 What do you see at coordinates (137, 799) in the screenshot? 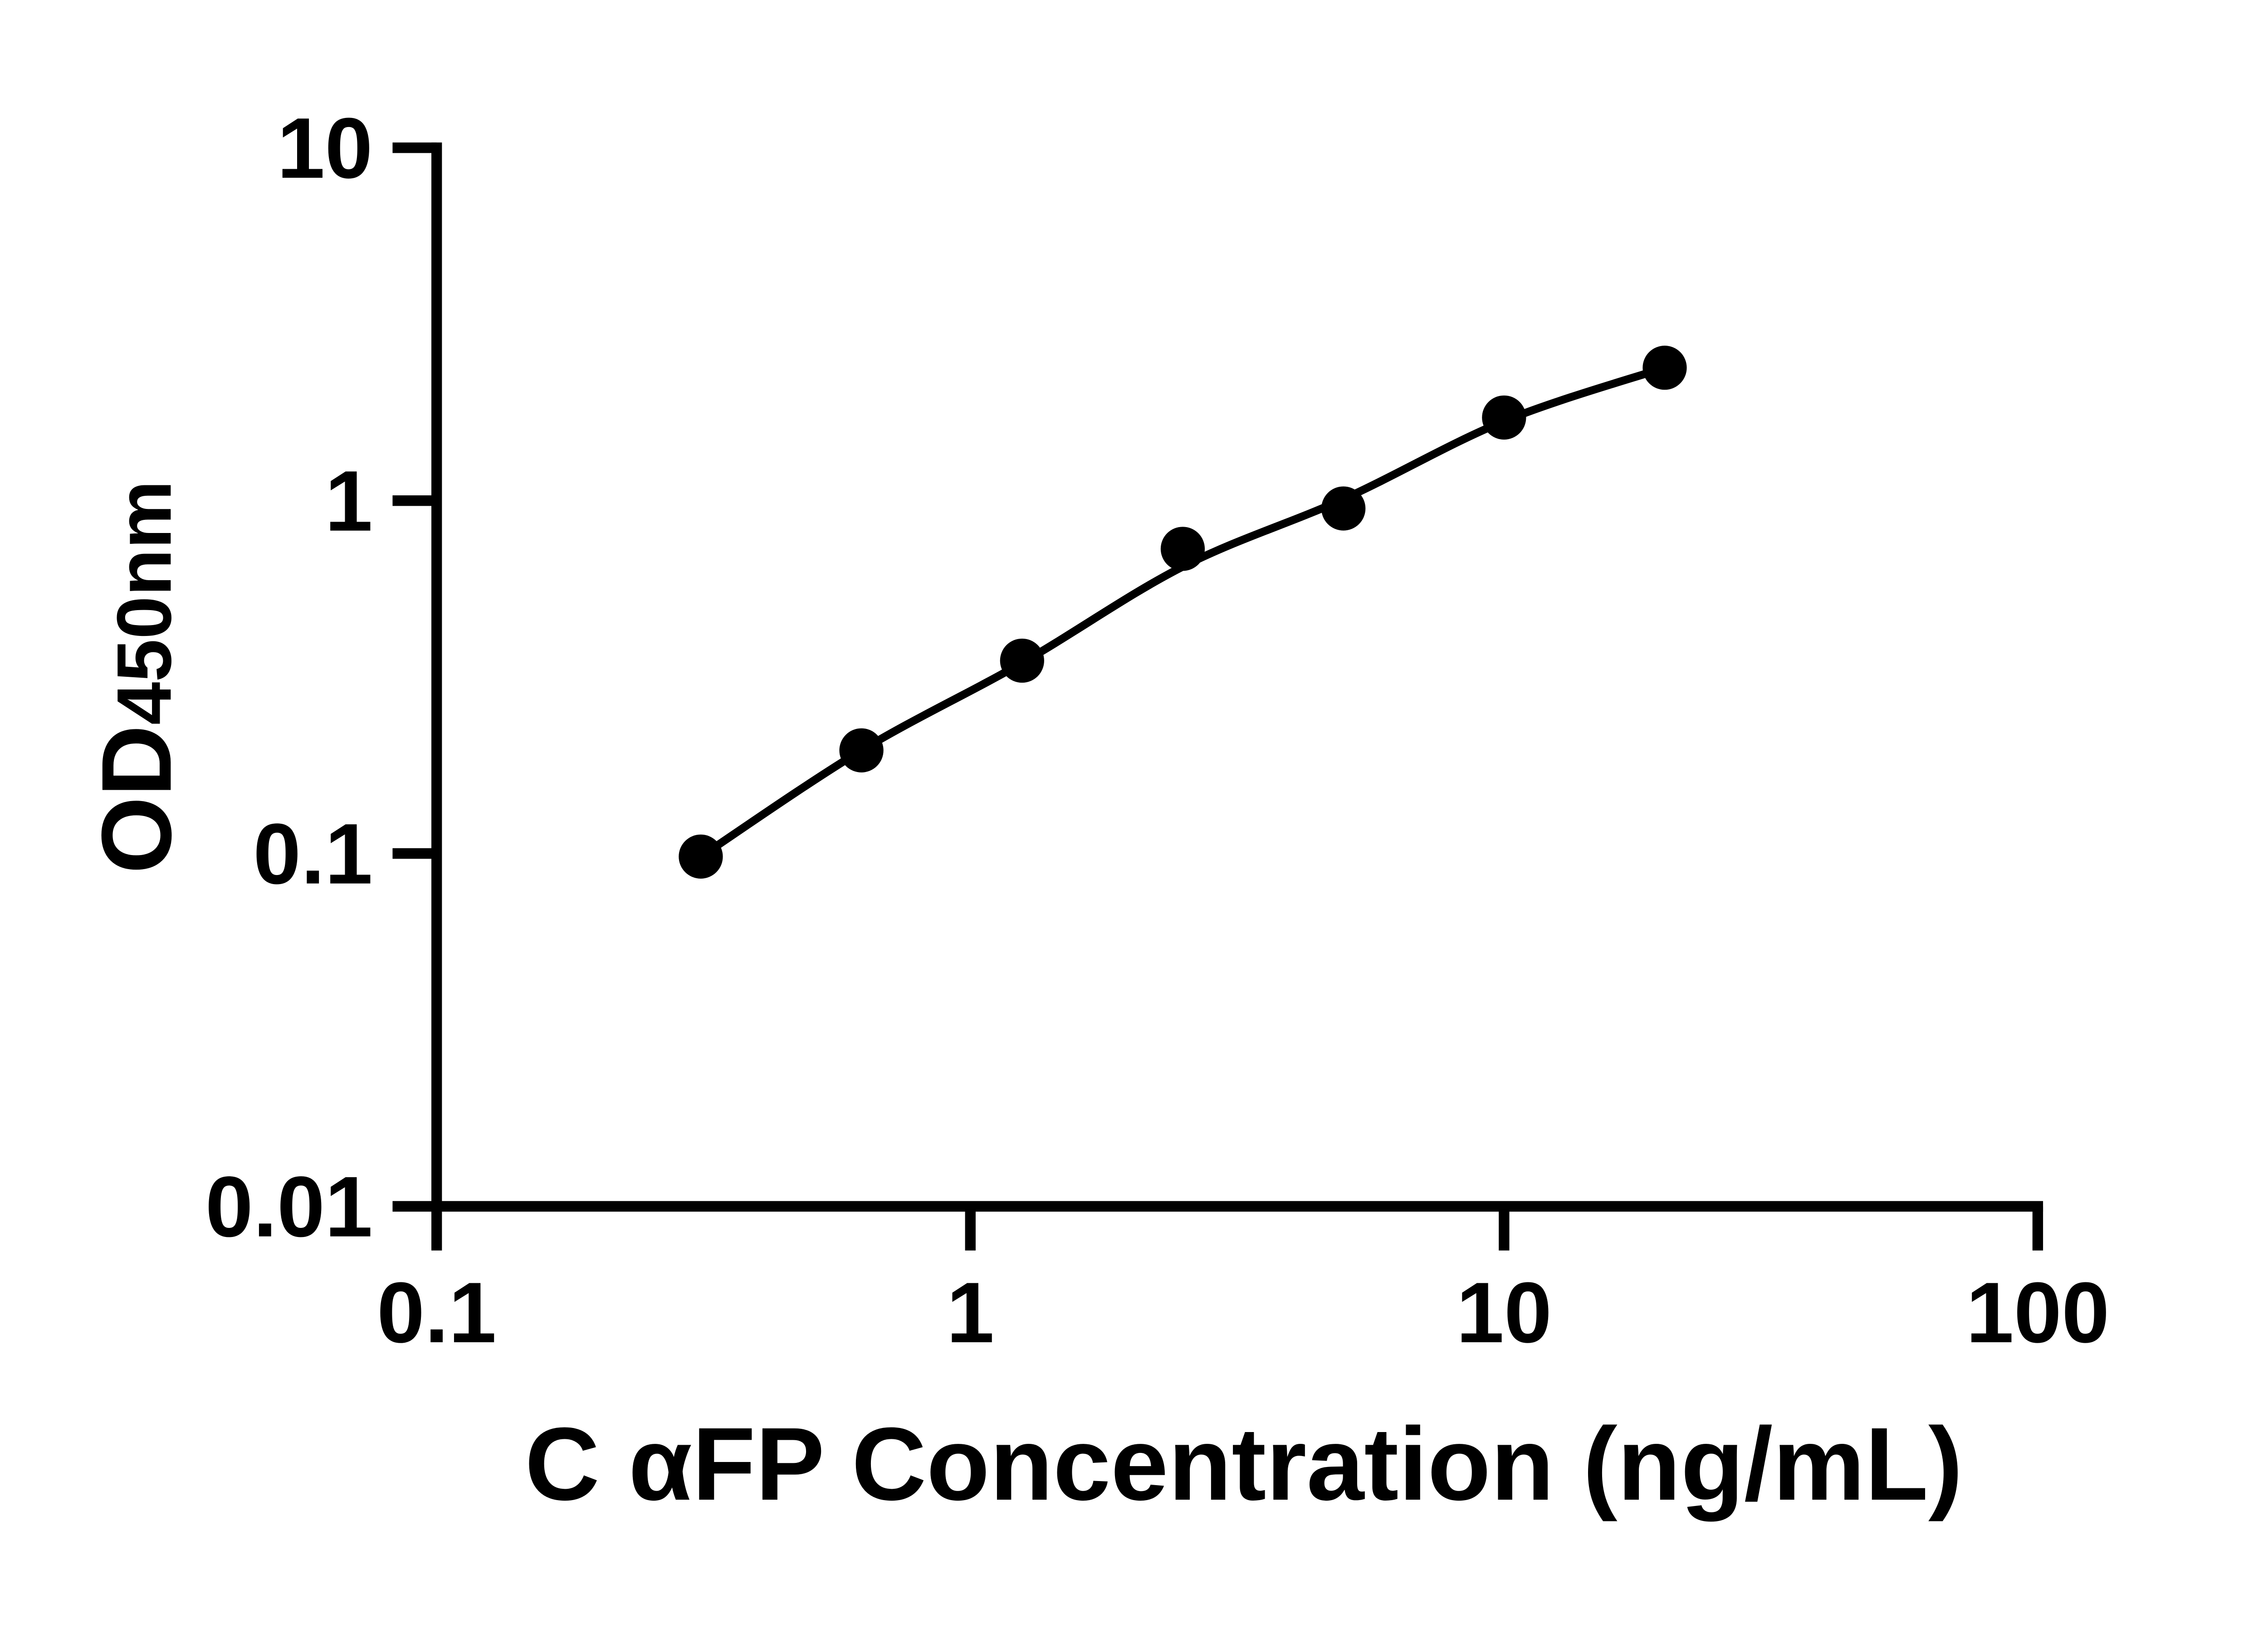
I see `y-axis-title-main: OD` at bounding box center [137, 799].